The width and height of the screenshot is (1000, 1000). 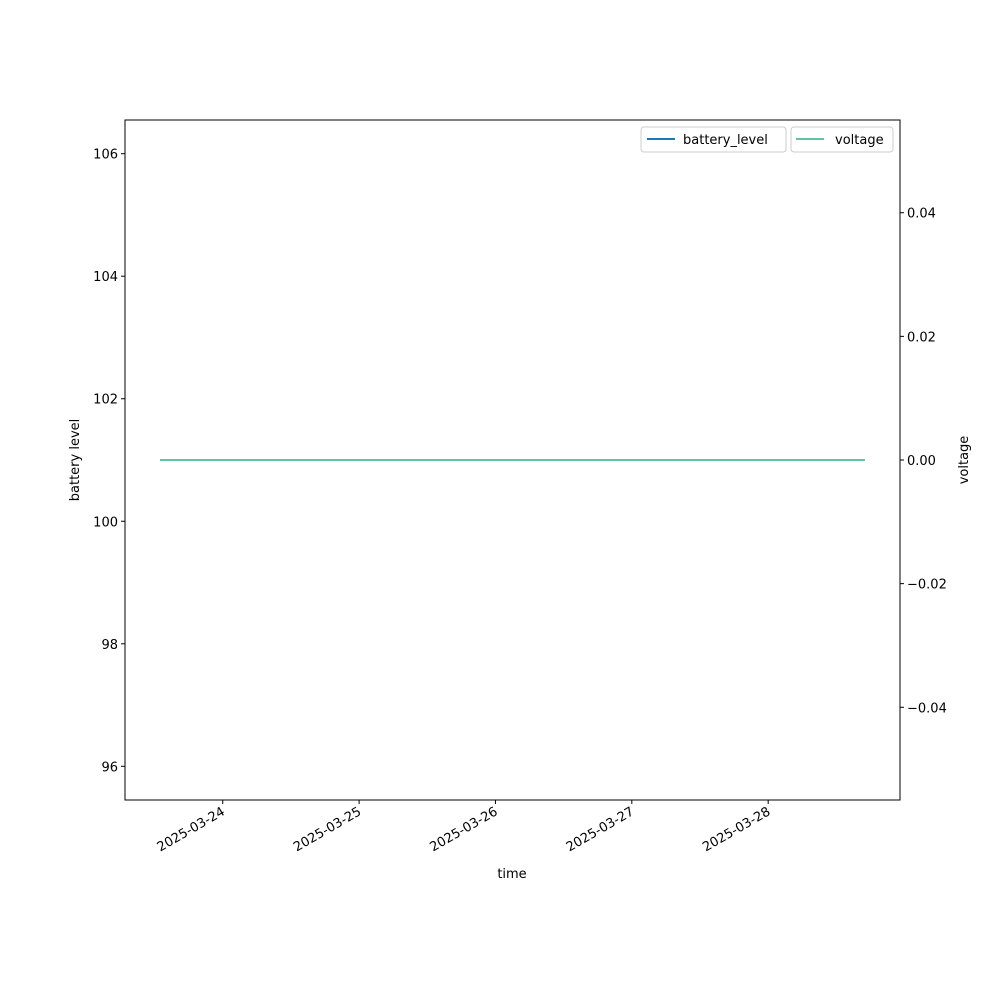 What do you see at coordinates (725, 140) in the screenshot?
I see `legend-label-battery: battery_level` at bounding box center [725, 140].